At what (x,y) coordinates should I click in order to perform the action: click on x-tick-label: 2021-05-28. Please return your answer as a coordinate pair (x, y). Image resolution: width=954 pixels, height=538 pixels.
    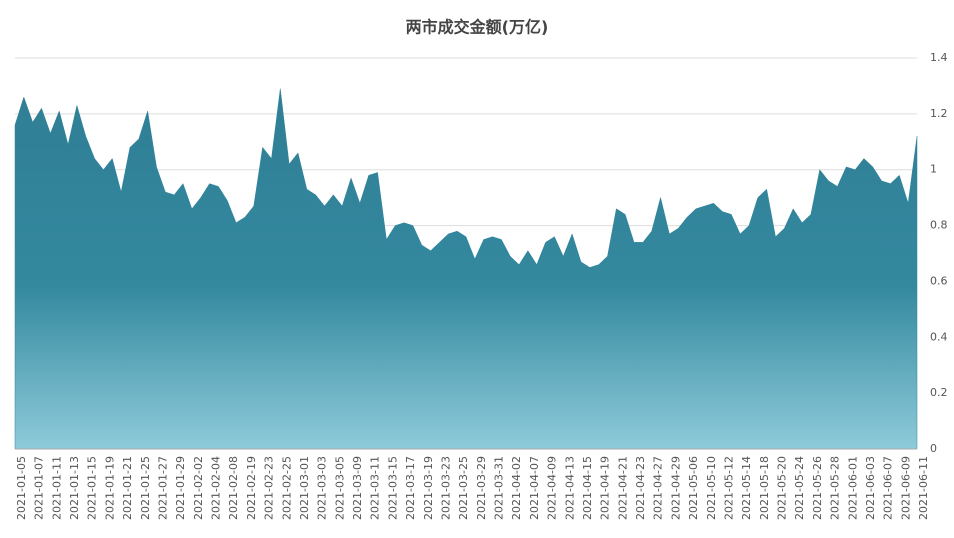
    Looking at the image, I should click on (835, 488).